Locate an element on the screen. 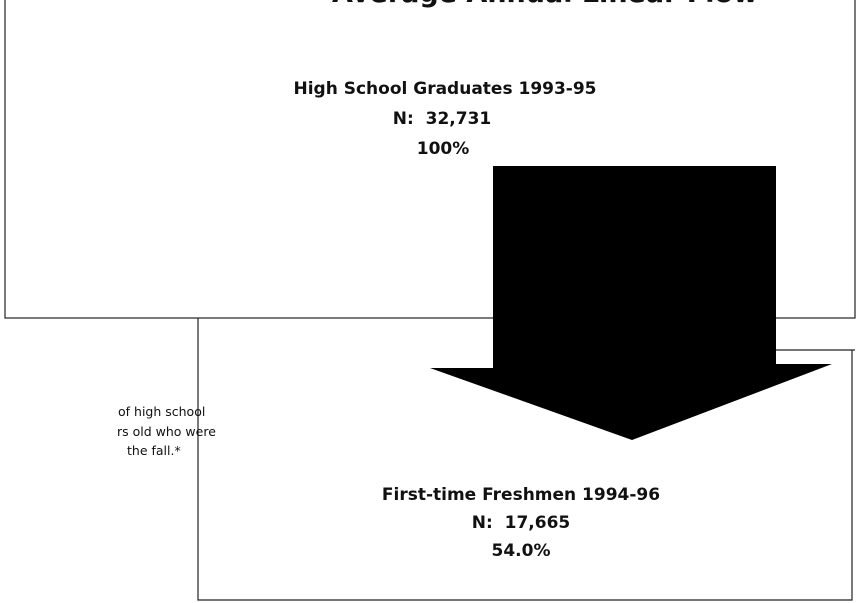 The image size is (867, 603). node-count: N: 17,665 is located at coordinates (521, 523).